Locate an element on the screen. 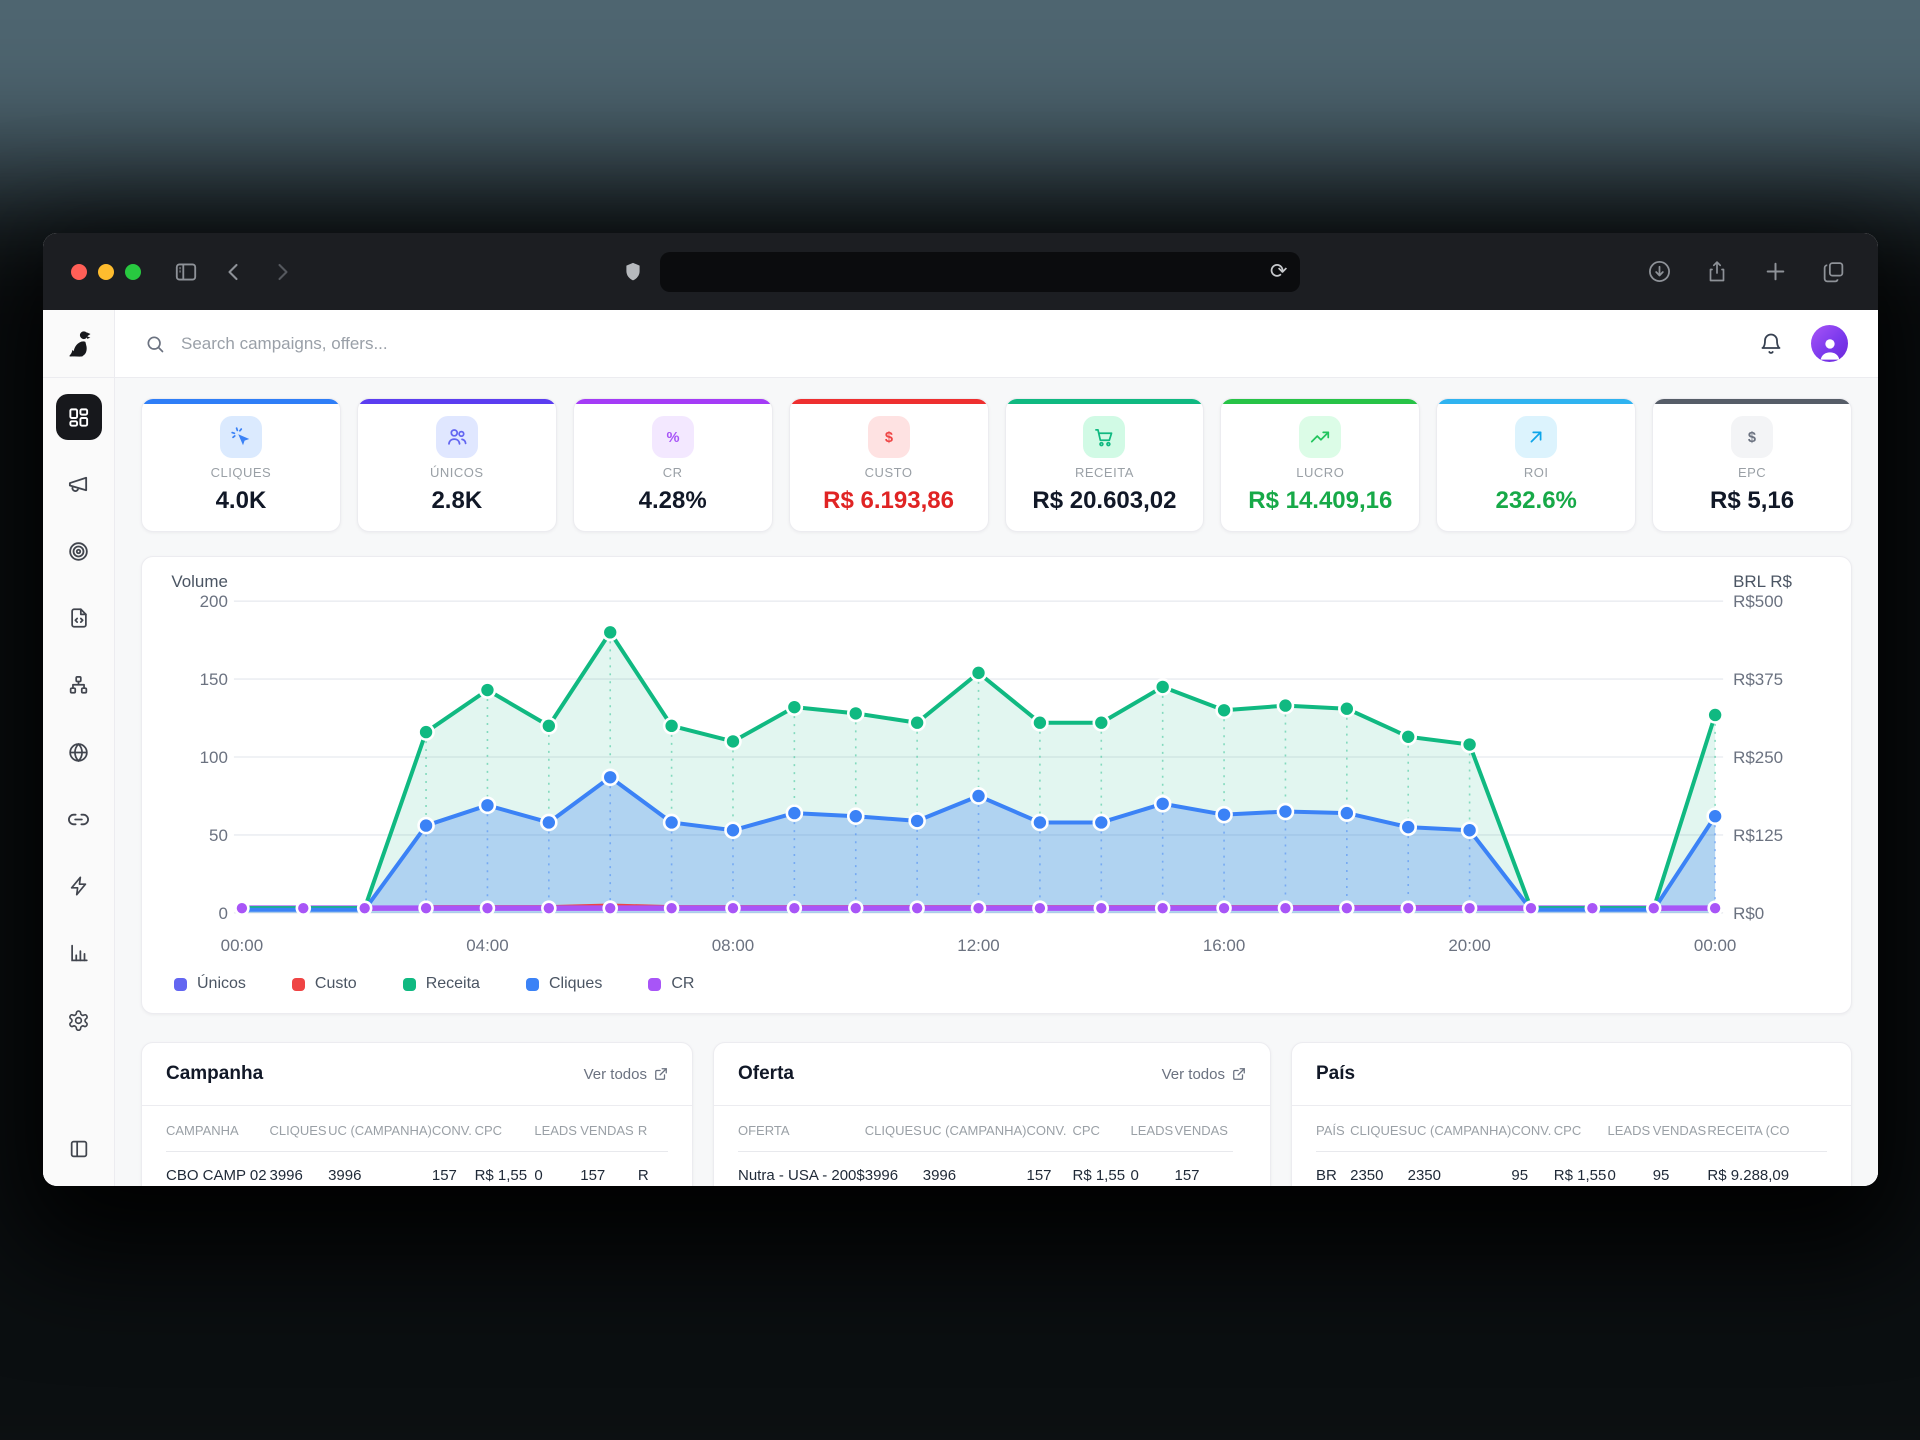 This screenshot has height=1440, width=1920. legend-item-cr: CR is located at coordinates (671, 984).